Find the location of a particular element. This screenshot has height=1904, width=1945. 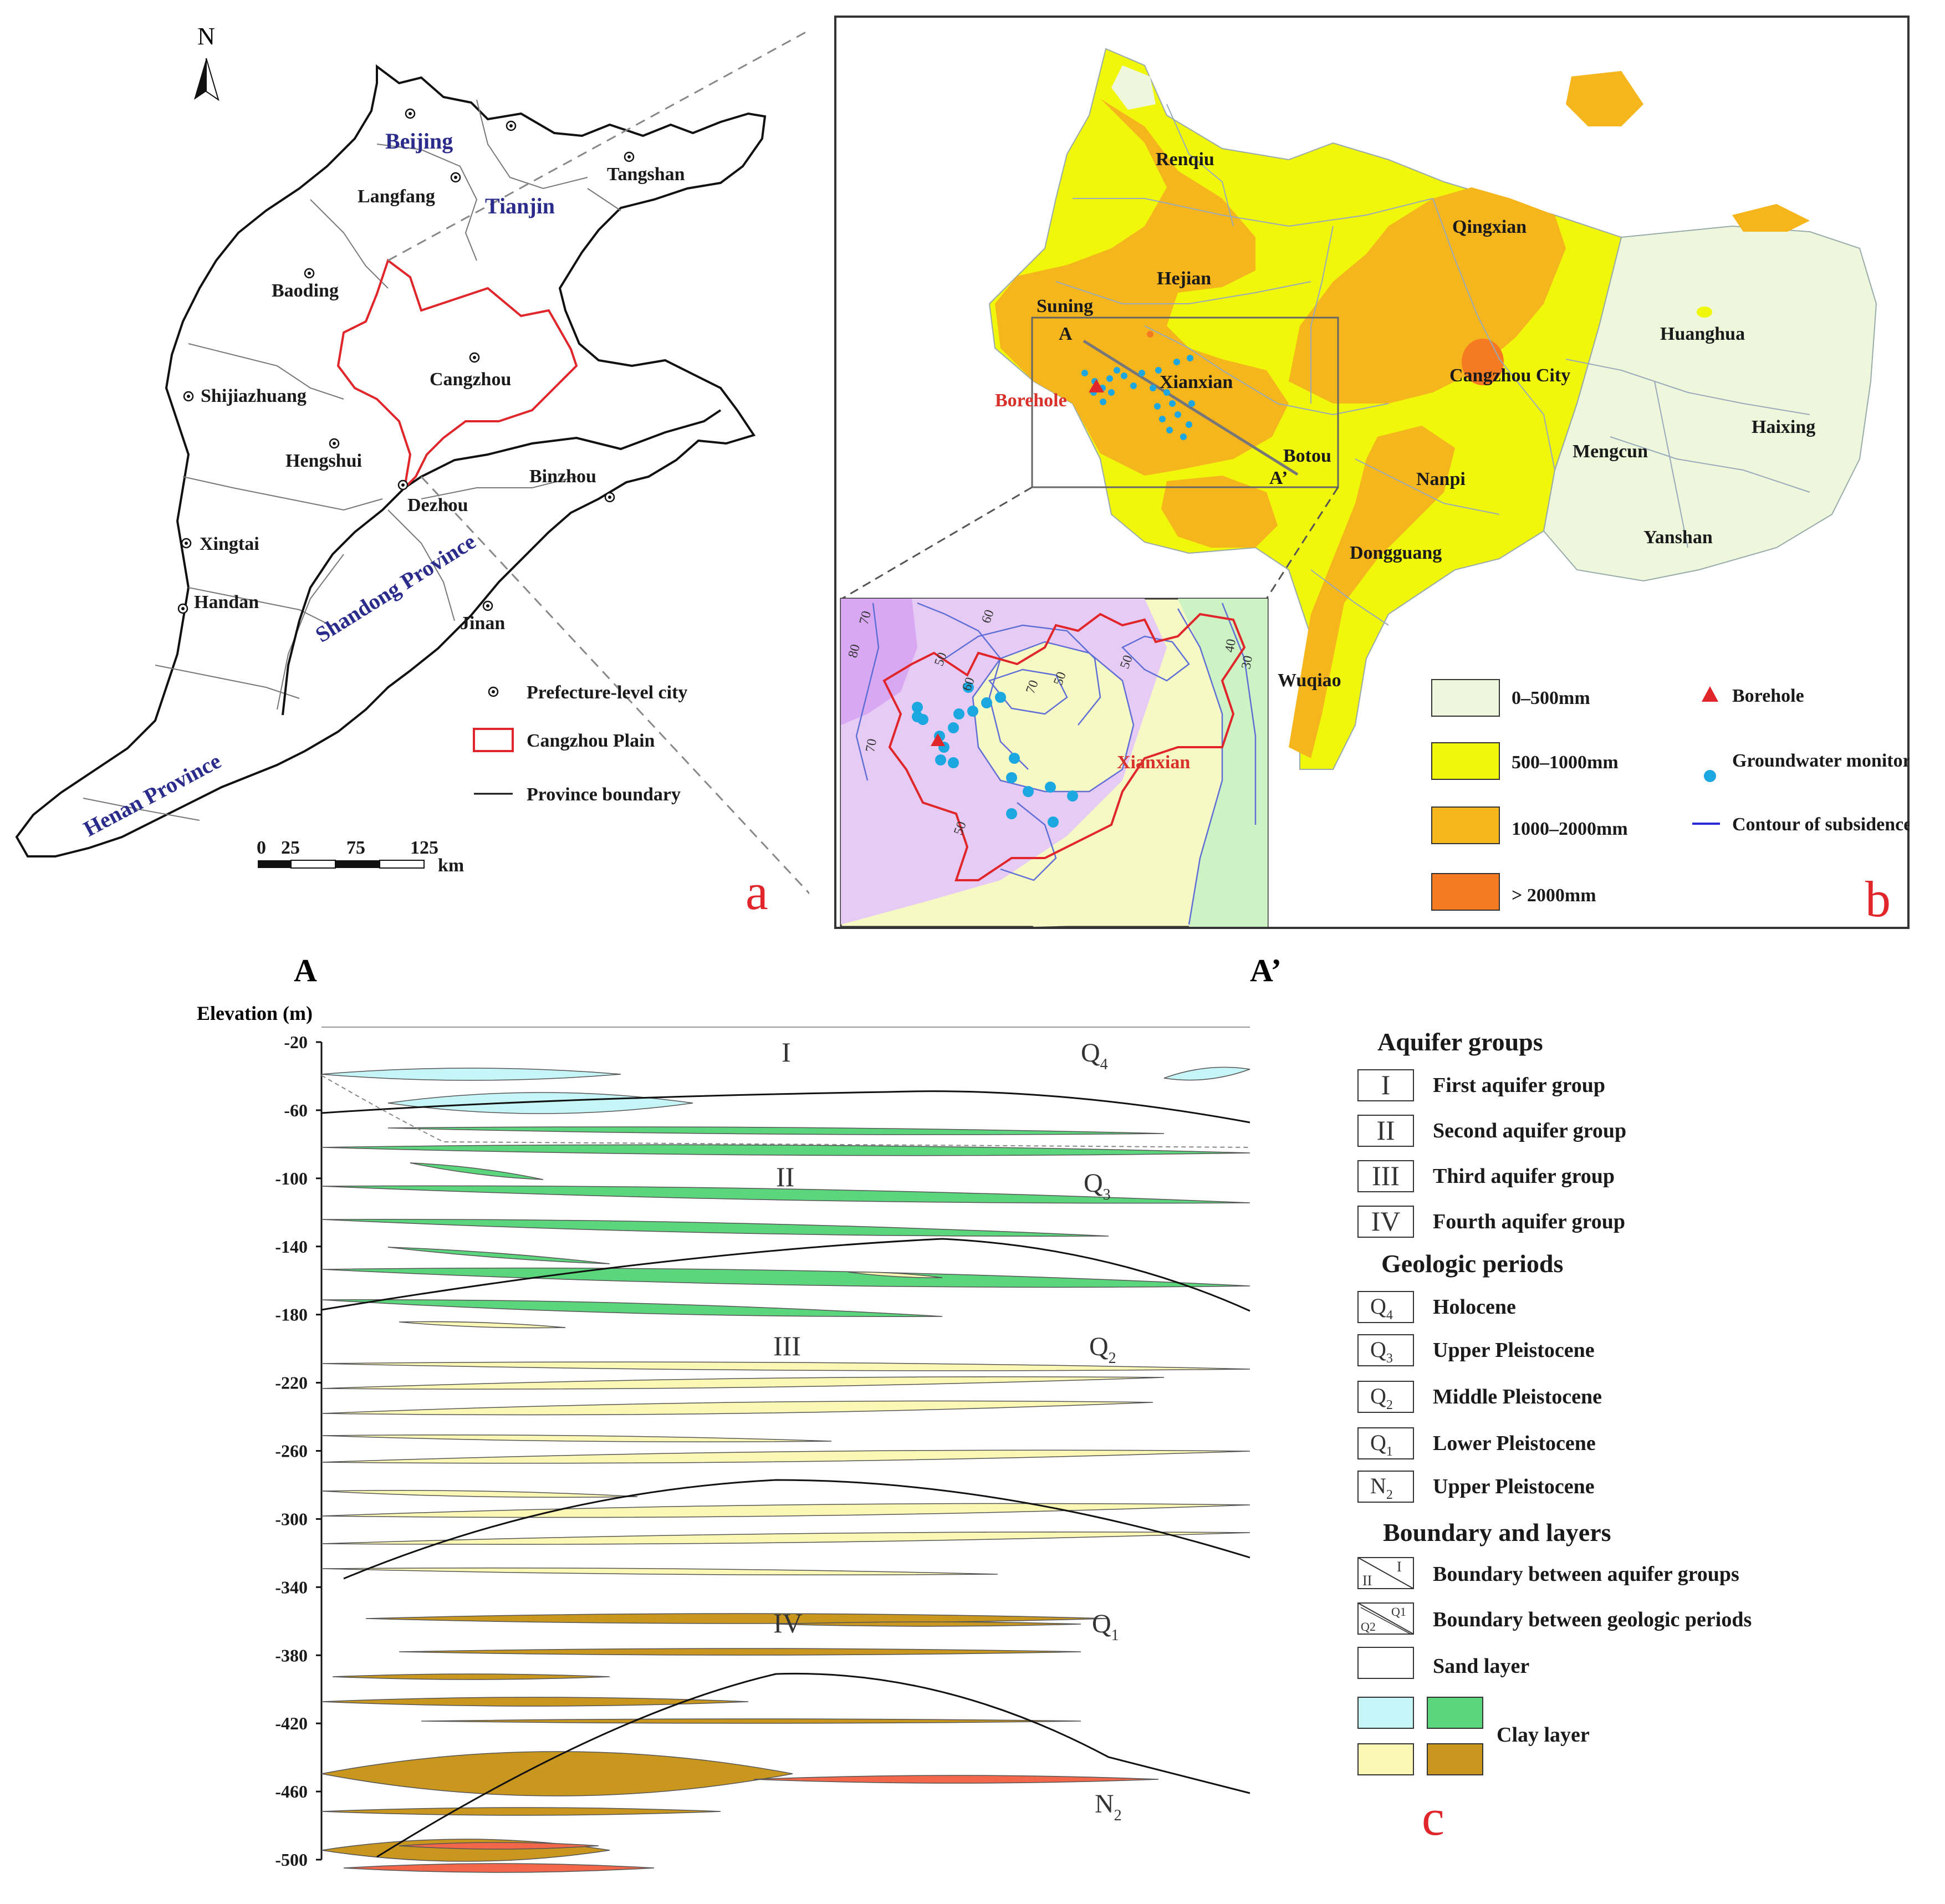

svg-text: Aquifer groups is located at coordinates (1460, 1042).